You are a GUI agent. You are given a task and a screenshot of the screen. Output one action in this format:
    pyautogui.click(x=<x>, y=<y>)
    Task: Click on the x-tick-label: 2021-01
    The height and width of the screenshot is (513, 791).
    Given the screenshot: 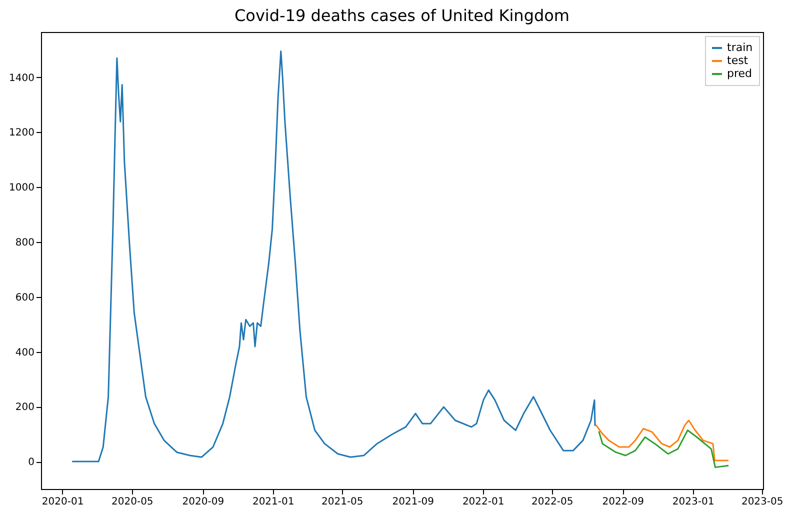 What is the action you would take?
    pyautogui.click(x=273, y=502)
    